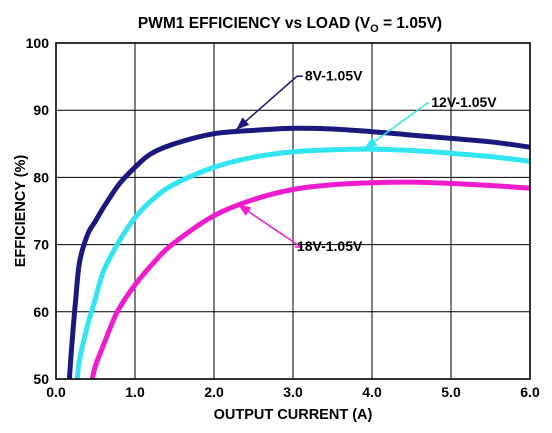 This screenshot has width=552, height=433. Describe the element at coordinates (41, 312) in the screenshot. I see `y-tick-label: 60` at that location.